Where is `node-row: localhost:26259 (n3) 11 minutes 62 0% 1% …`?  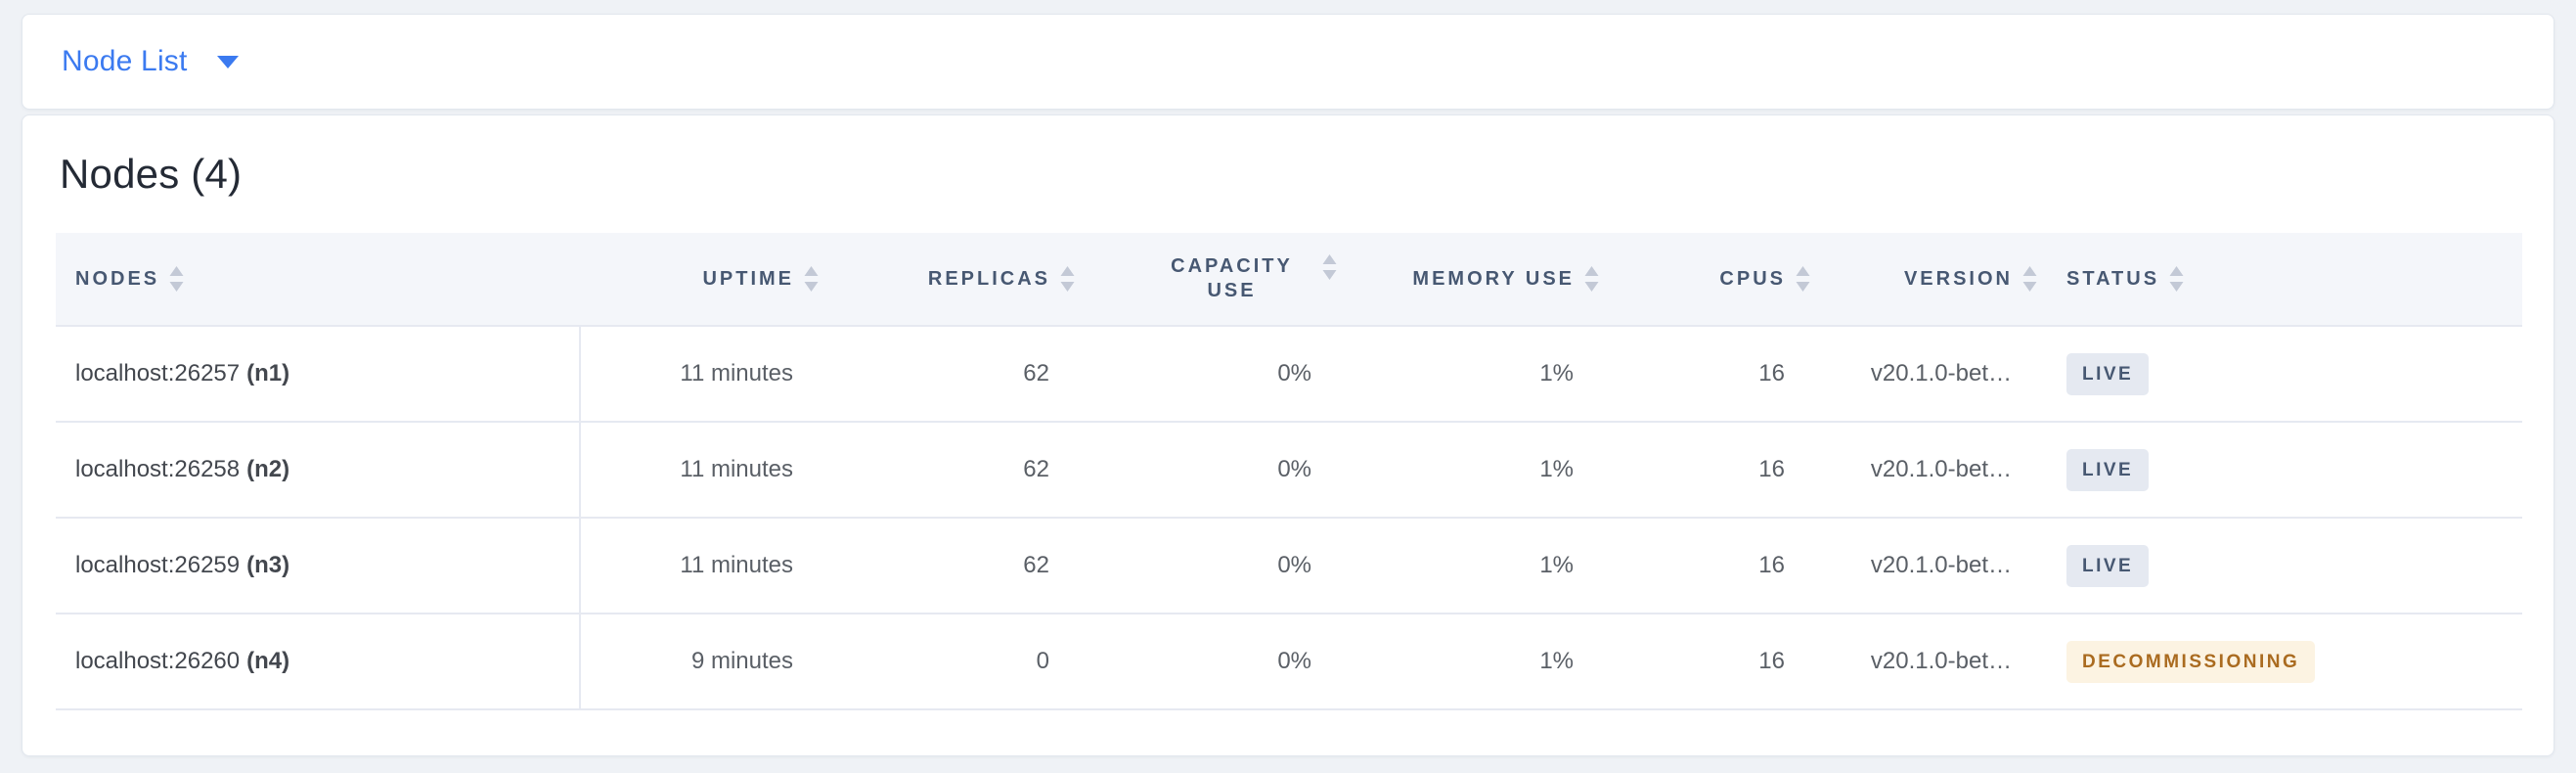
node-row: localhost:26259 (n3) 11 minutes 62 0% 1% … is located at coordinates (1289, 566).